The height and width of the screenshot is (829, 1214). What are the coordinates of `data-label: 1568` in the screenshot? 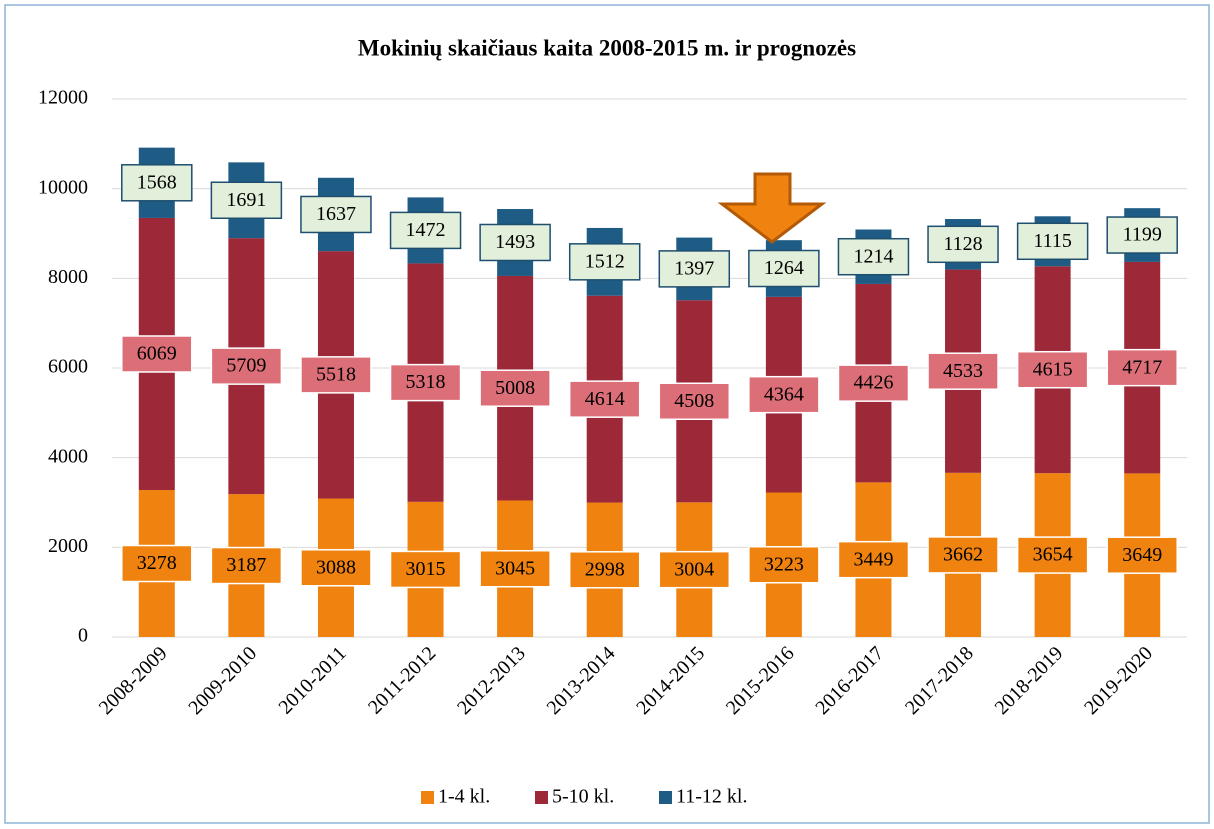 It's located at (157, 182).